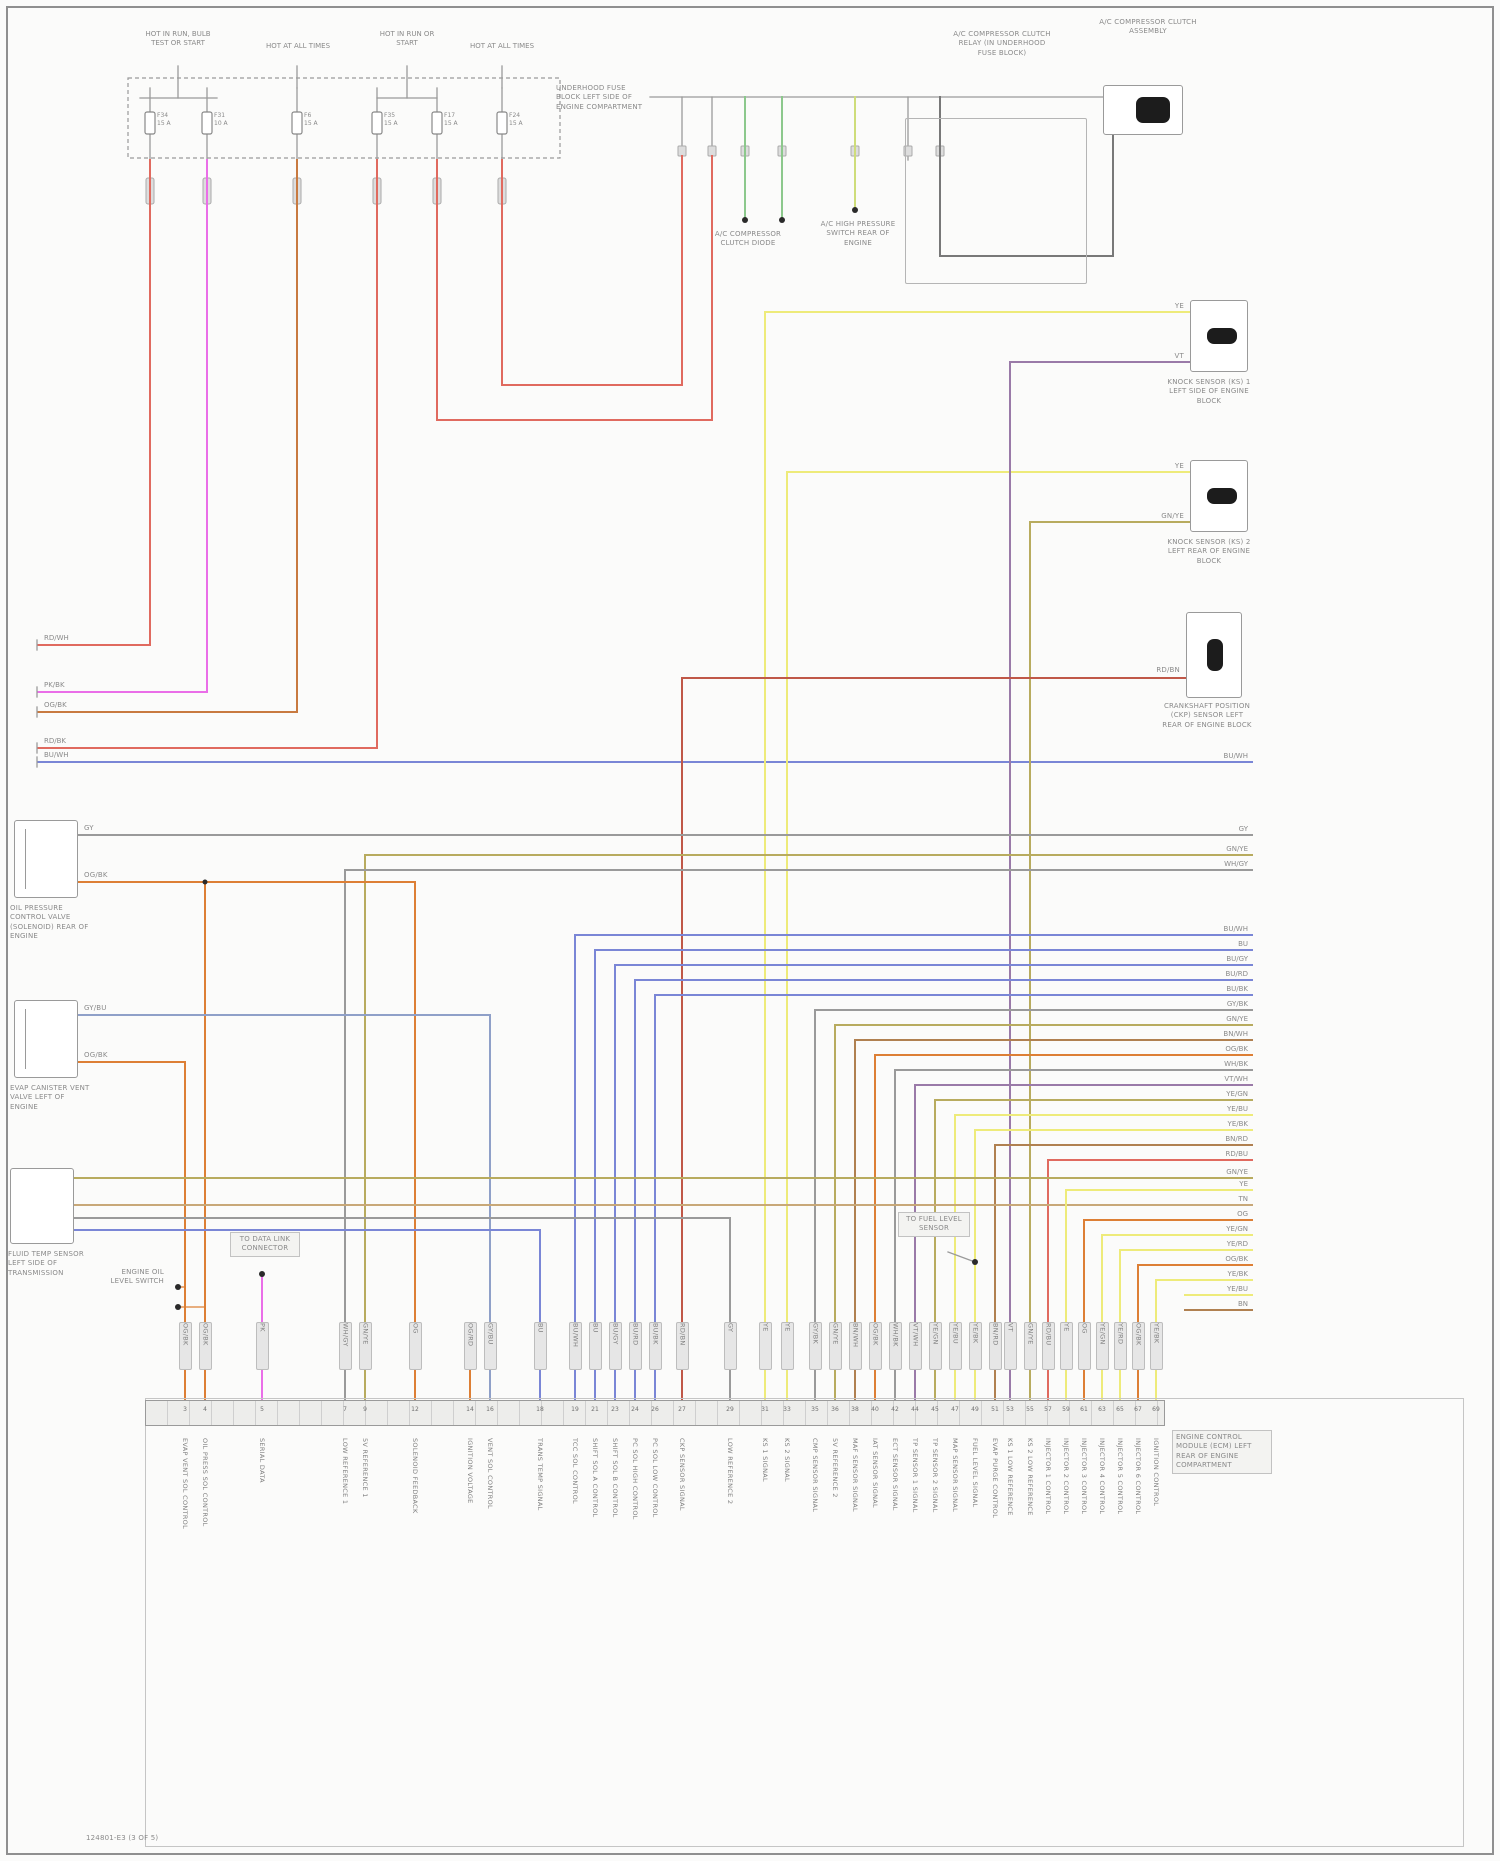  I want to click on ecm-pin: YE 31 KS 1 SIGNAL, so click(765, 1582).